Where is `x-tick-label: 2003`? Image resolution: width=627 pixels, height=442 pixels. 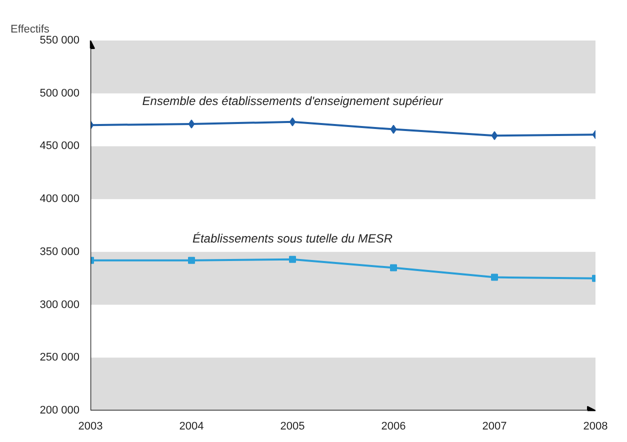 x-tick-label: 2003 is located at coordinates (90, 426).